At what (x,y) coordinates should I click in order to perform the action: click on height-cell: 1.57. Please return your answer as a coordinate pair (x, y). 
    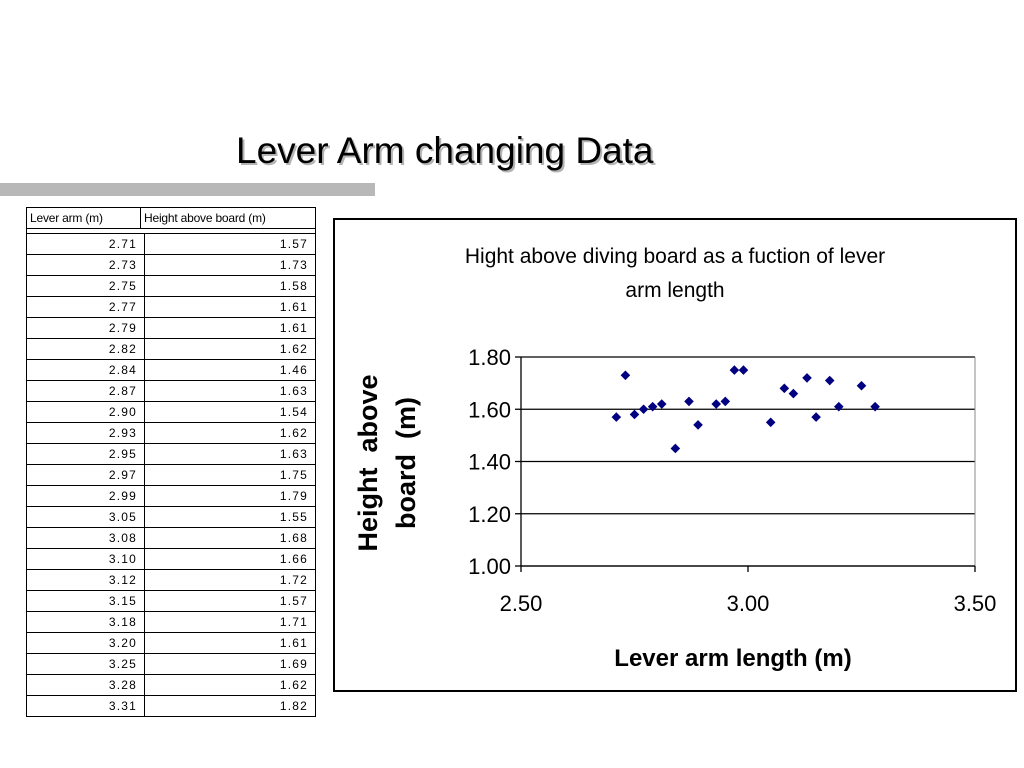
    Looking at the image, I should click on (293, 601).